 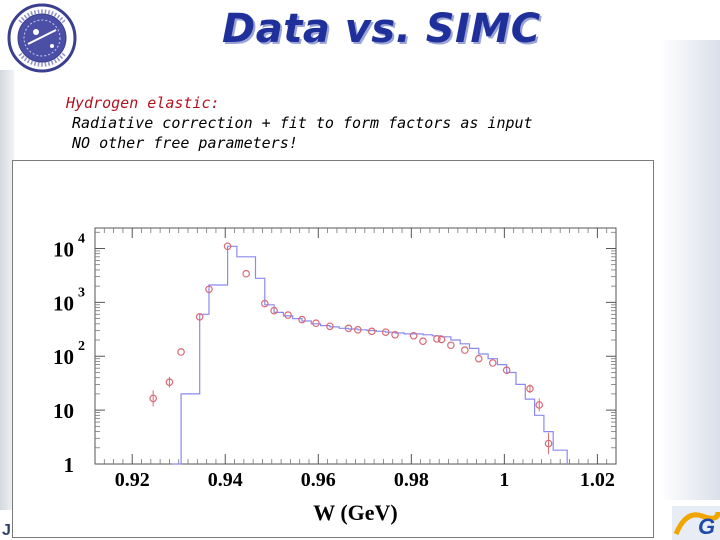 I want to click on note-line-1: Hydrogen elastic:, so click(x=143, y=103).